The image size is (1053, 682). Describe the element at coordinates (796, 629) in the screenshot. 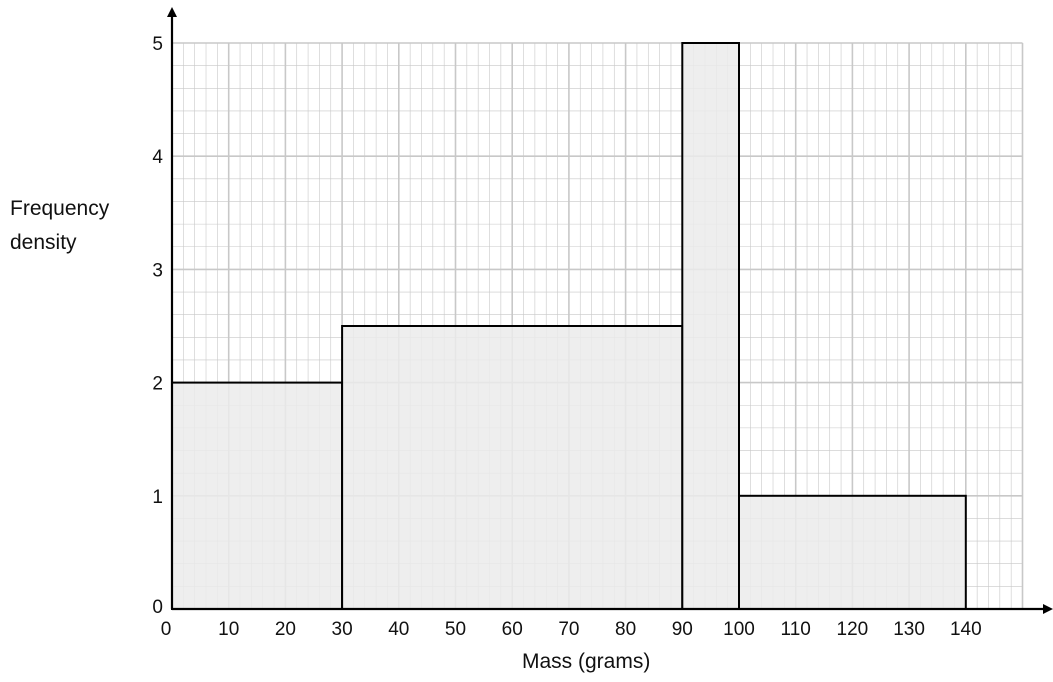

I see `x-tick-label: 110` at that location.